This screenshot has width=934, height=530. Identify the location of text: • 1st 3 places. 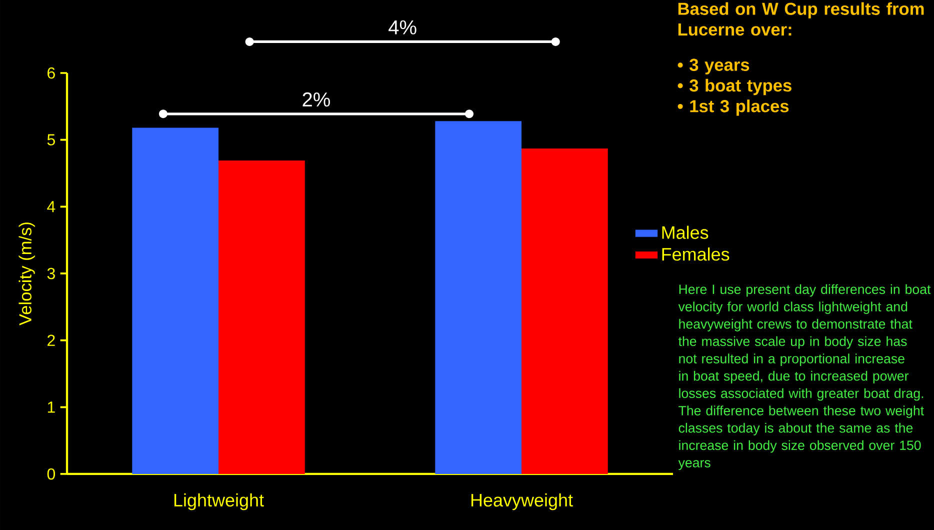
(733, 108).